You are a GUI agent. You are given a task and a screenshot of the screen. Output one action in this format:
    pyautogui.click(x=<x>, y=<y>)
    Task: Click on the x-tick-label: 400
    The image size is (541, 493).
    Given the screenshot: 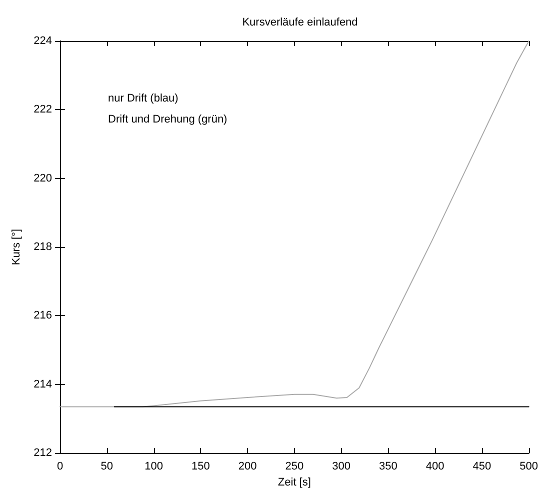 What is the action you would take?
    pyautogui.click(x=435, y=466)
    